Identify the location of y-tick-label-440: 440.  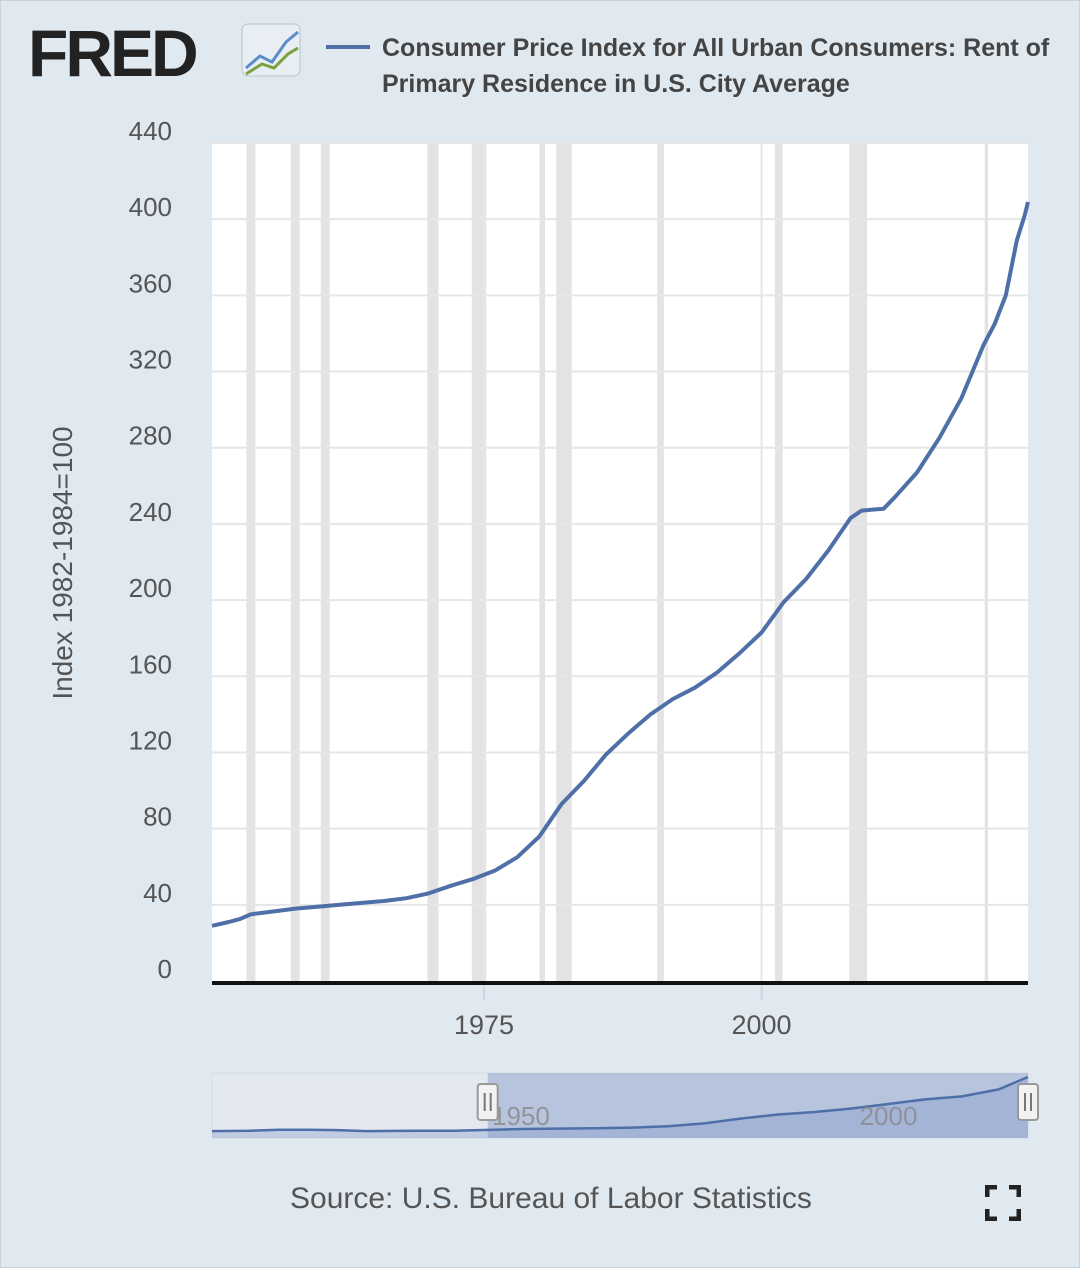
(150, 131).